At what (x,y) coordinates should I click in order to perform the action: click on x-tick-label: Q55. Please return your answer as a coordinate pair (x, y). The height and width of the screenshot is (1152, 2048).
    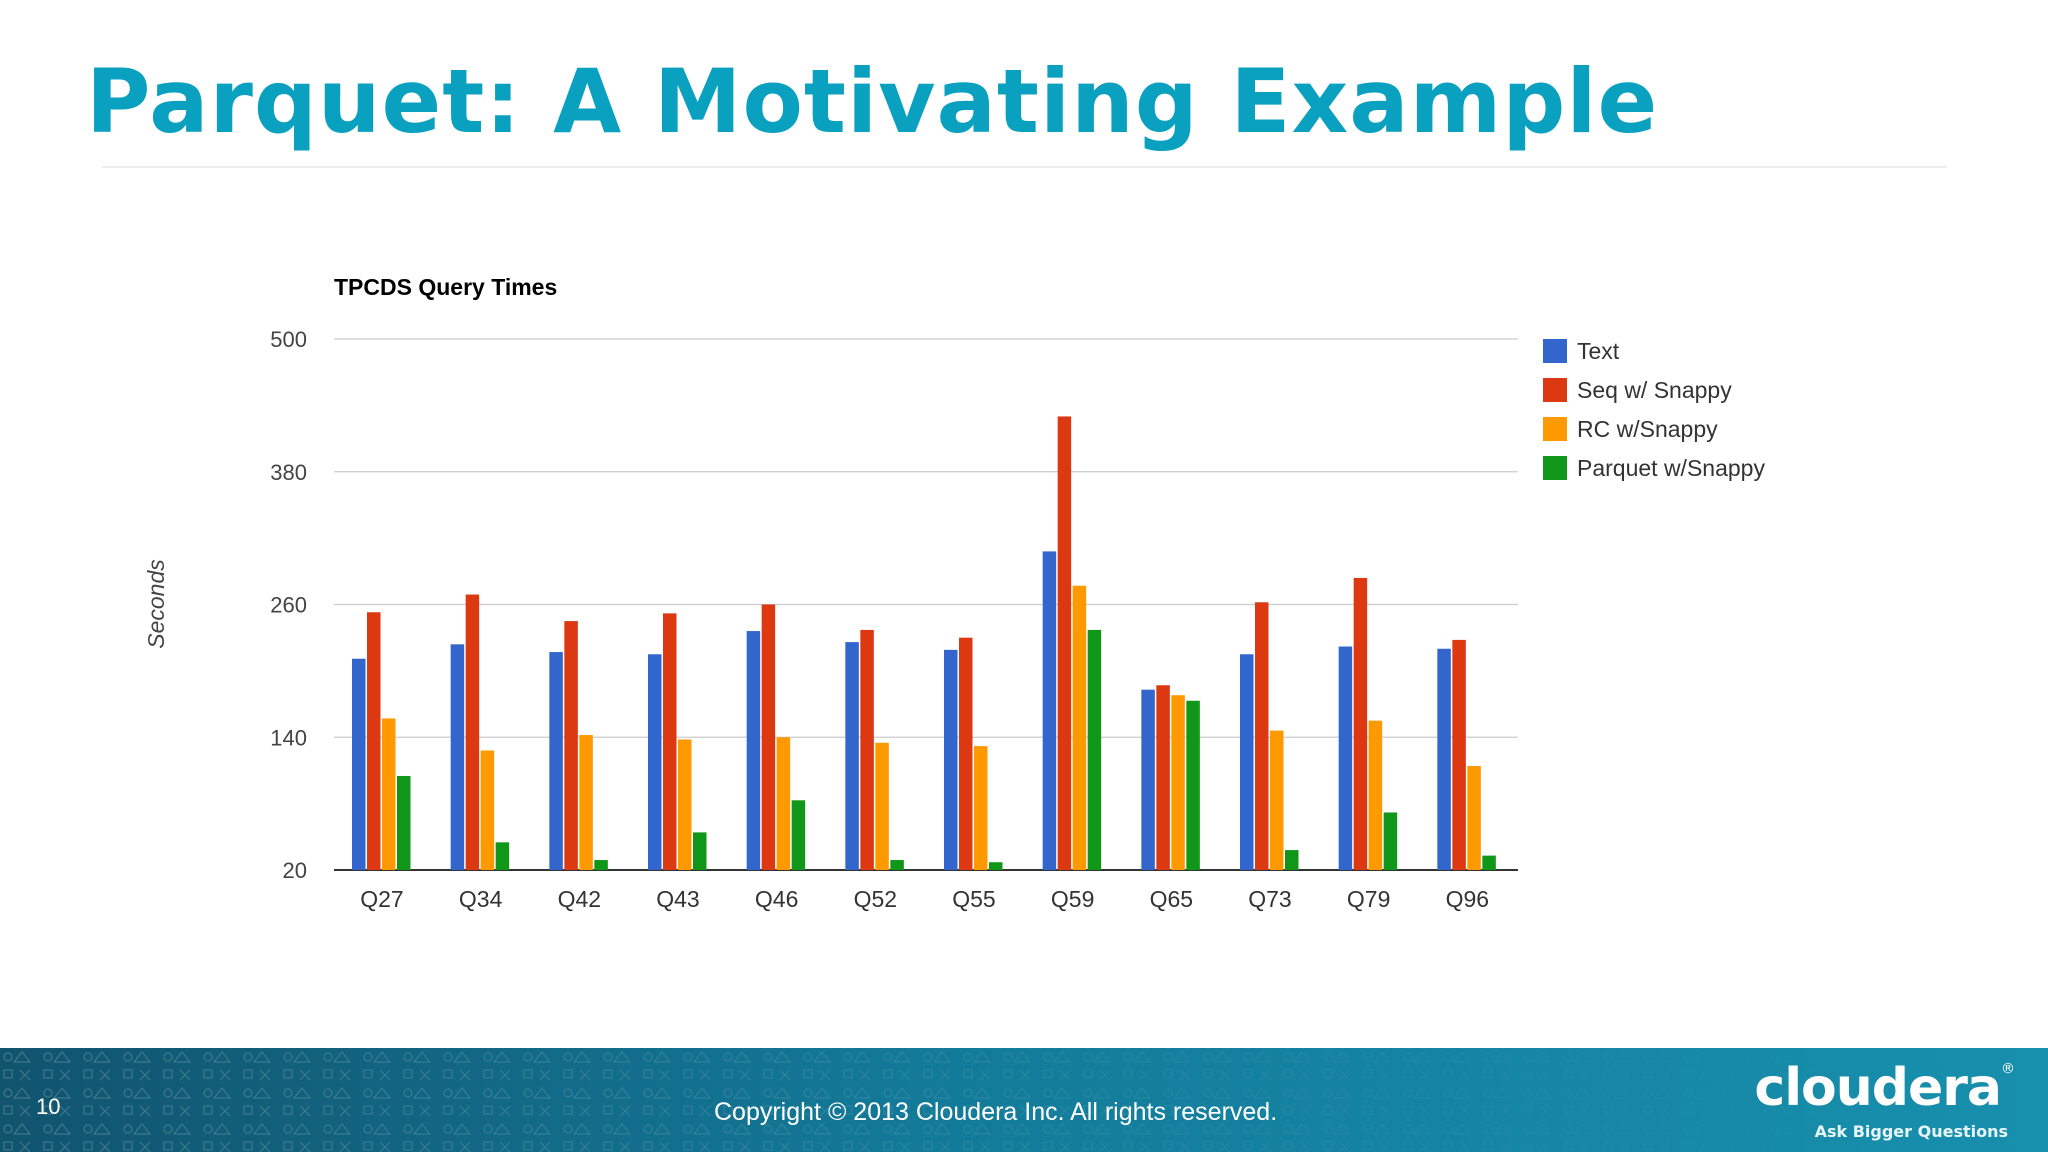
    Looking at the image, I should click on (973, 899).